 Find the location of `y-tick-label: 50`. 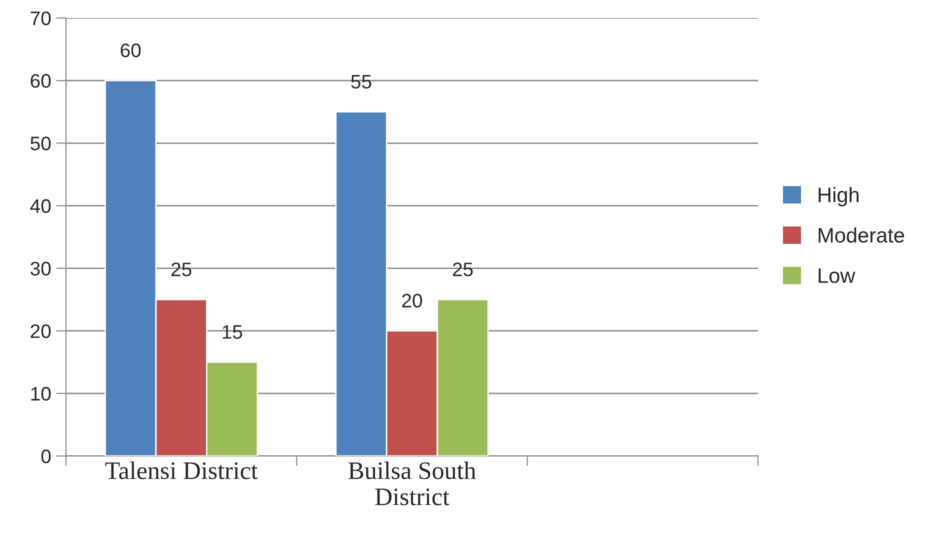

y-tick-label: 50 is located at coordinates (40, 143).